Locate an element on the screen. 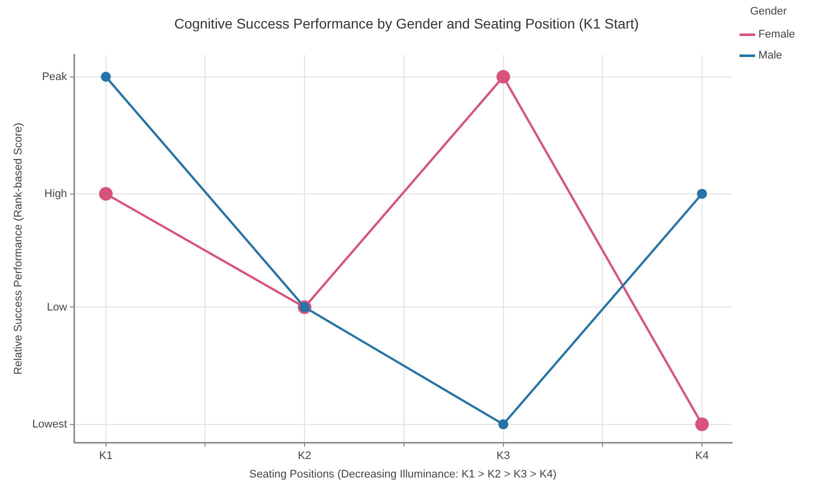  legend-label: Female is located at coordinates (777, 34).